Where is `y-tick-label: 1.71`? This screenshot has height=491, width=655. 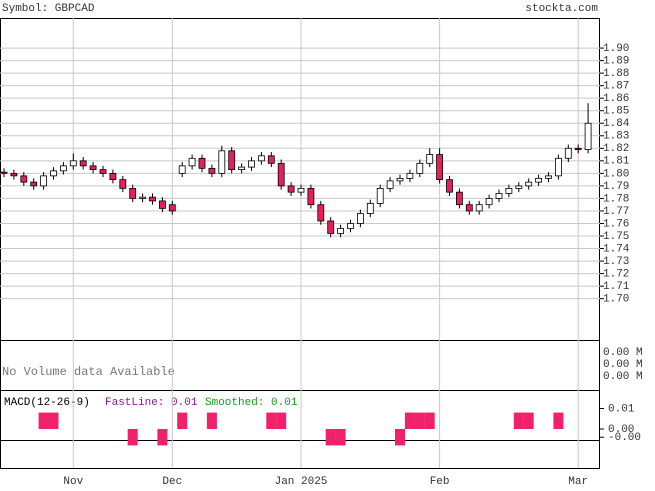
y-tick-label: 1.71 is located at coordinates (616, 287).